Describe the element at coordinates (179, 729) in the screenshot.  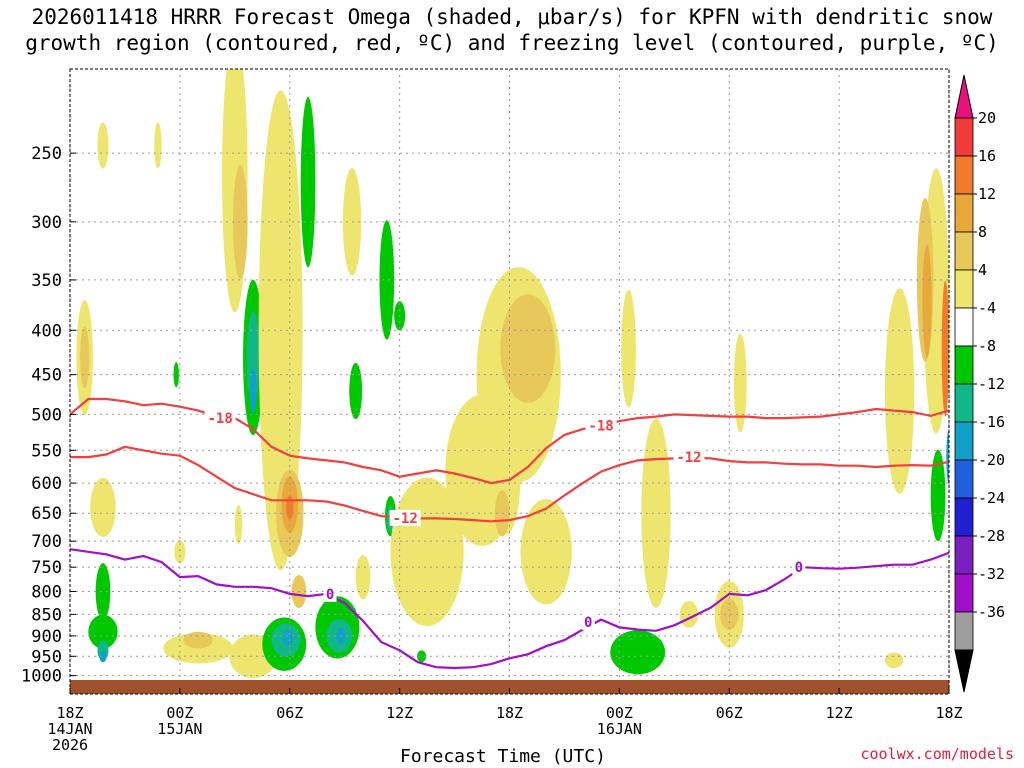
I see `xtick-label-1-1: 15JAN` at that location.